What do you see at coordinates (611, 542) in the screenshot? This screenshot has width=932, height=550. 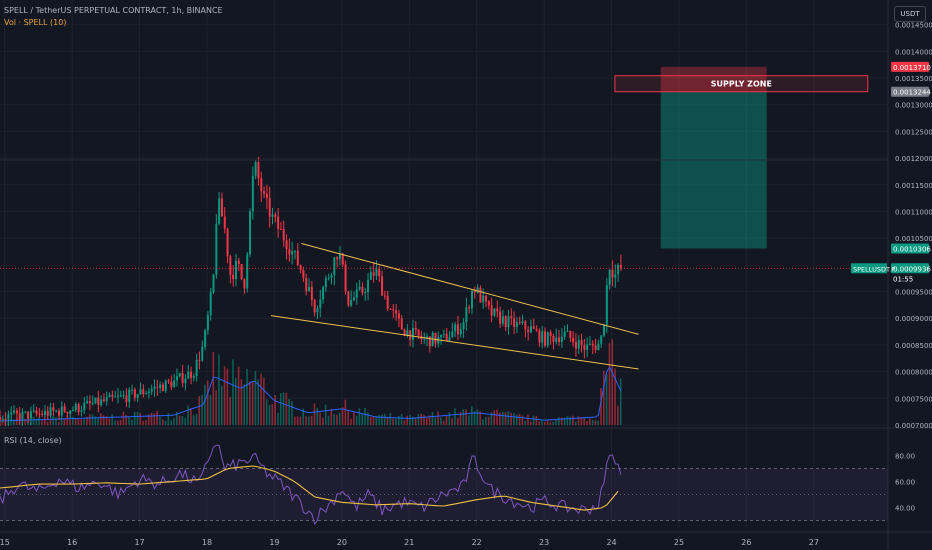 I see `x-tick-label: 24` at bounding box center [611, 542].